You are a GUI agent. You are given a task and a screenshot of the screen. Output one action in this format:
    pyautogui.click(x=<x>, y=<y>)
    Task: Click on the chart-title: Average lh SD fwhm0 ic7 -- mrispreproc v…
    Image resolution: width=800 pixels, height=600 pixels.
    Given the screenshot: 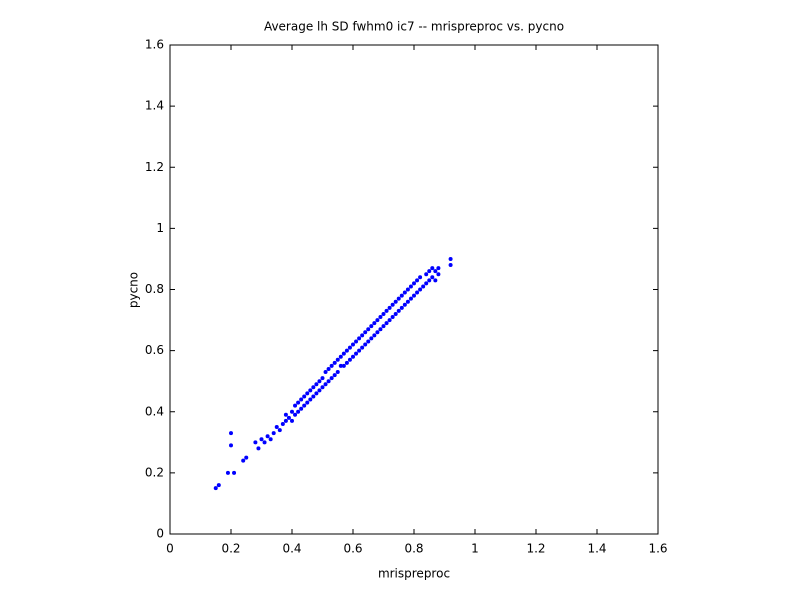 What is the action you would take?
    pyautogui.click(x=414, y=27)
    